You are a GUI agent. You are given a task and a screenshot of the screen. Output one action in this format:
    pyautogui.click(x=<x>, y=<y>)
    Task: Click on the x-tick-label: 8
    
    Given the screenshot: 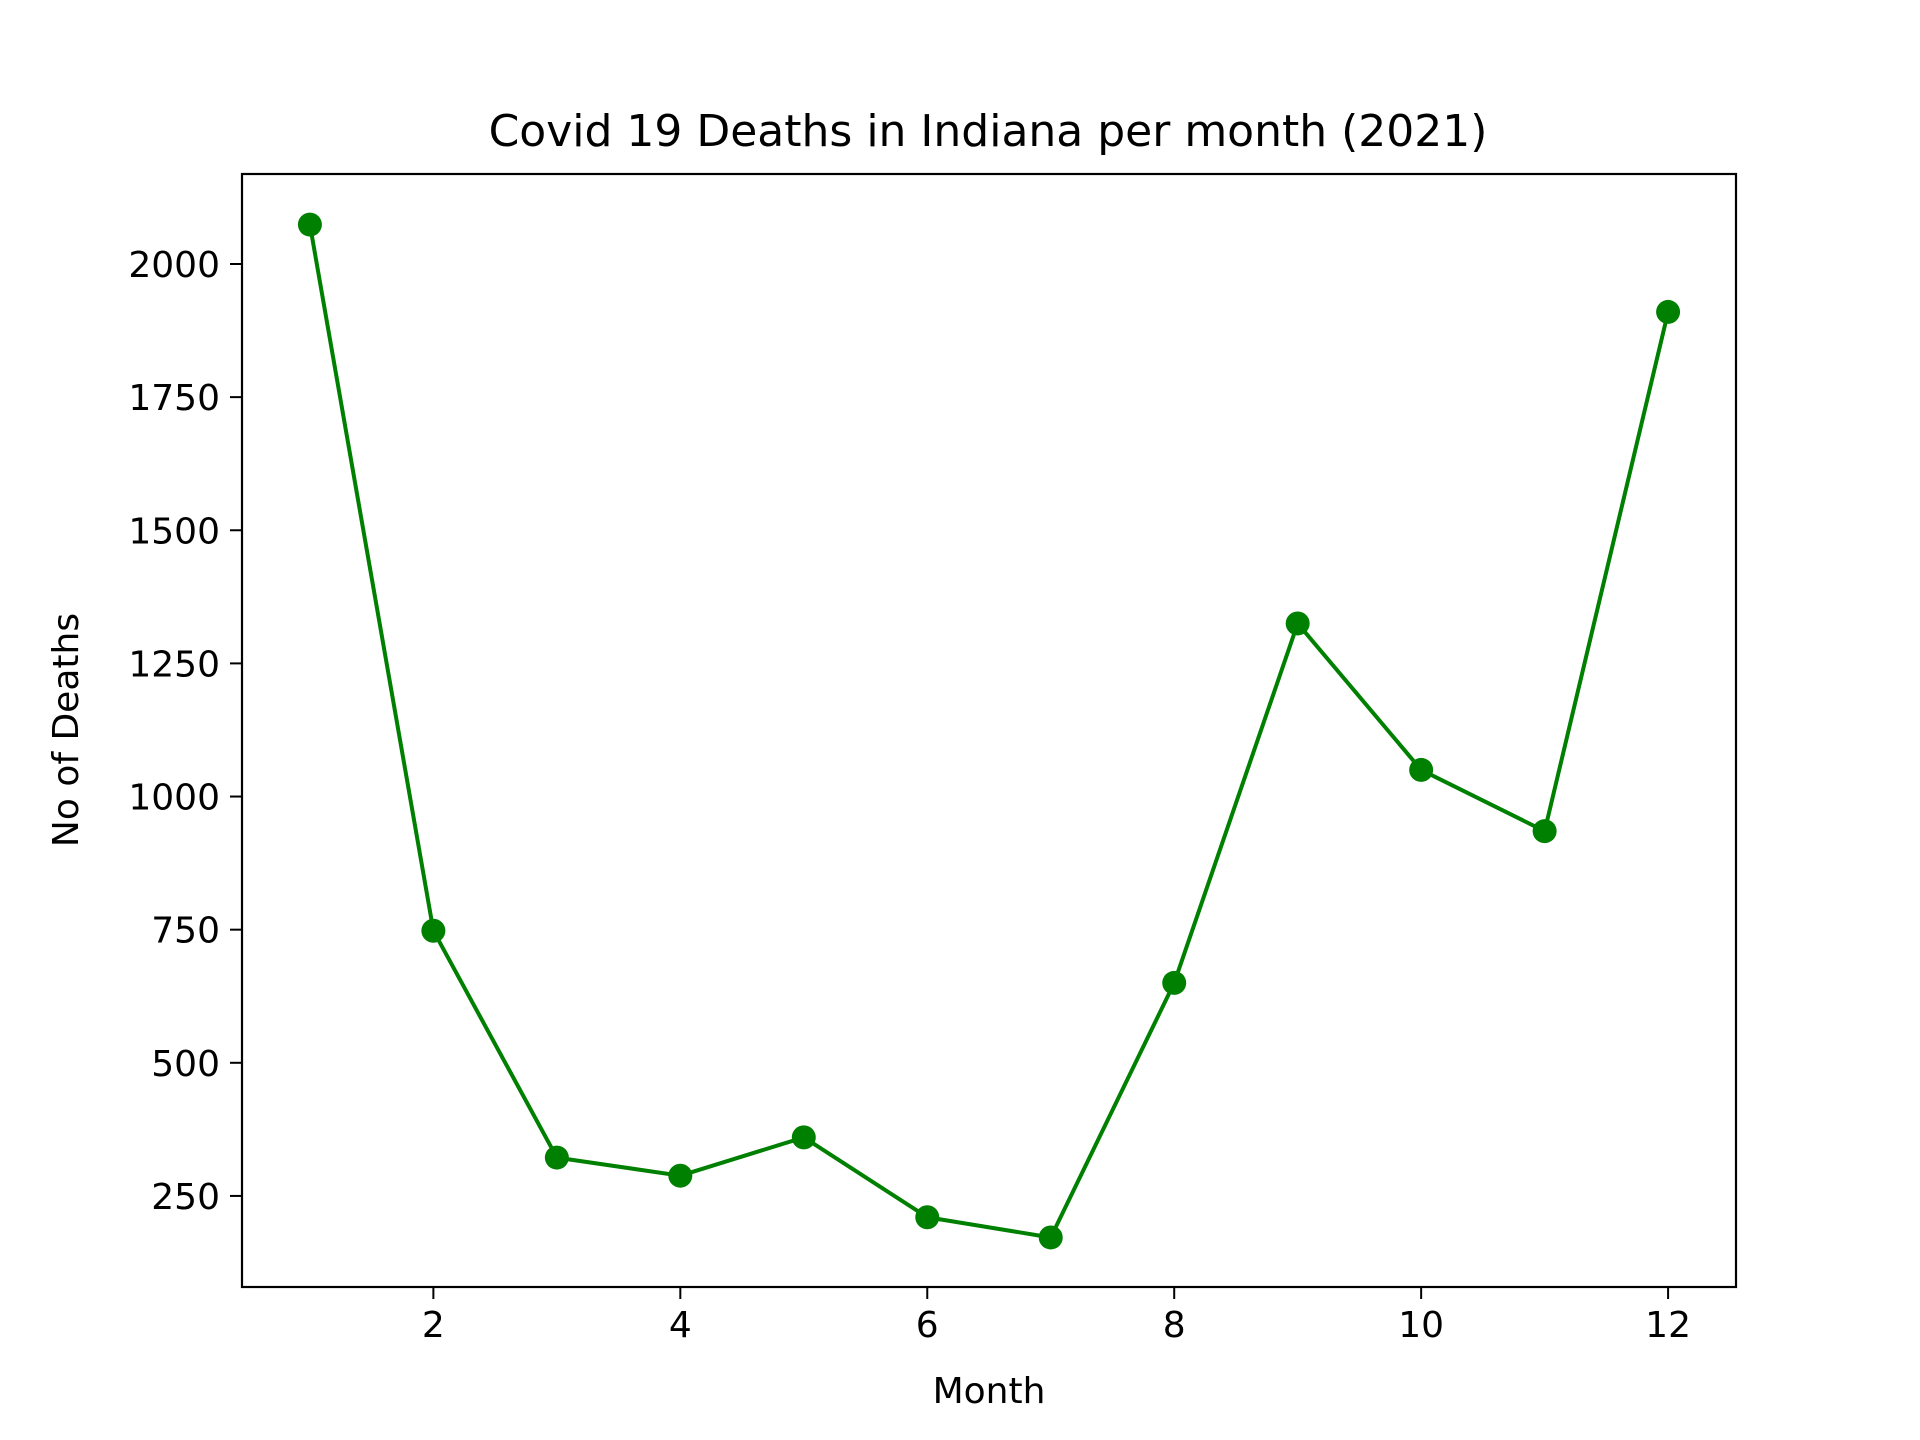 What is the action you would take?
    pyautogui.click(x=1174, y=1325)
    